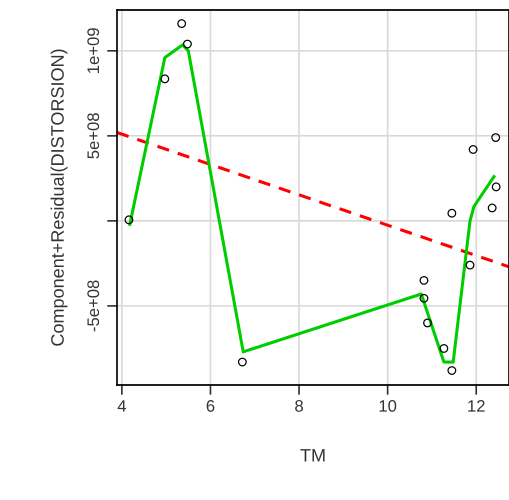  Describe the element at coordinates (476, 406) in the screenshot. I see `x-tick-label: 12` at that location.